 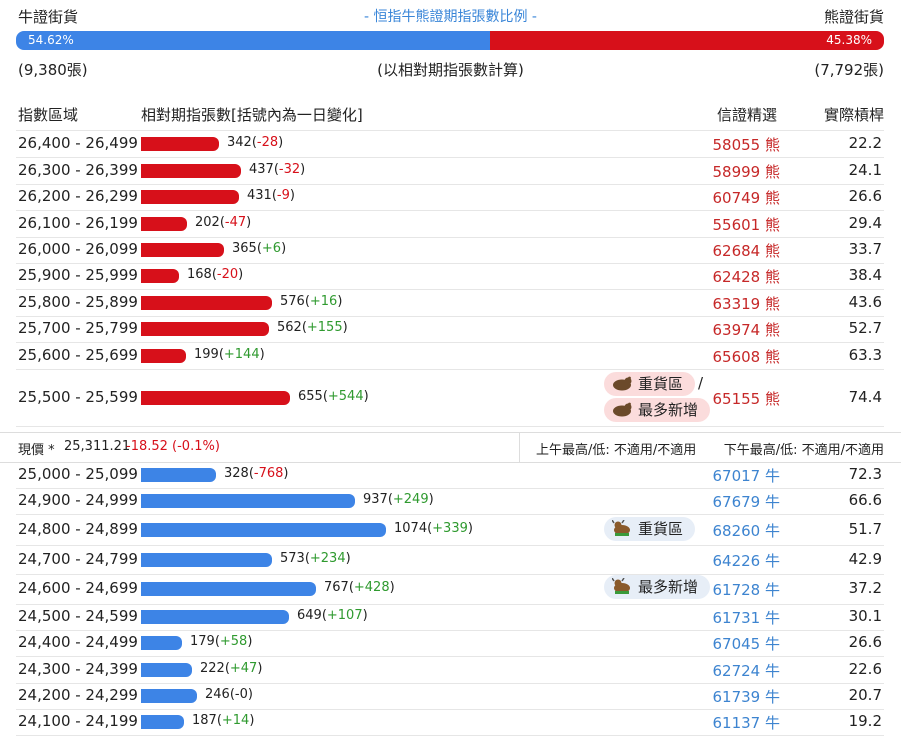 I want to click on warrant-code-link: 67017 牛, so click(x=746, y=476).